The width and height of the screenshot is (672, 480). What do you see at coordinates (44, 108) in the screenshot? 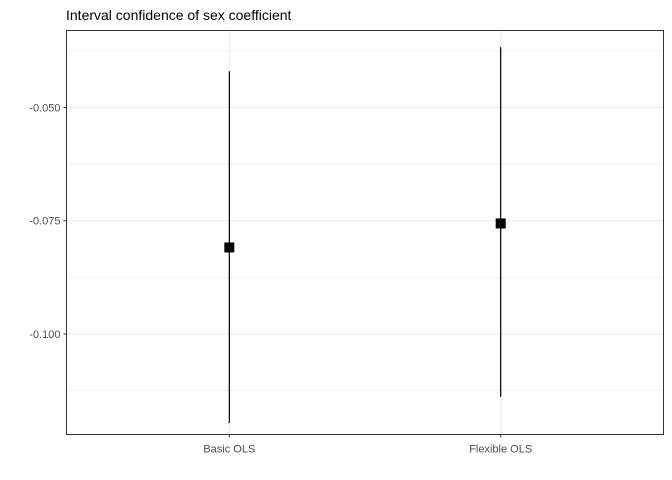
I see `y-tick-label: -0.050` at bounding box center [44, 108].